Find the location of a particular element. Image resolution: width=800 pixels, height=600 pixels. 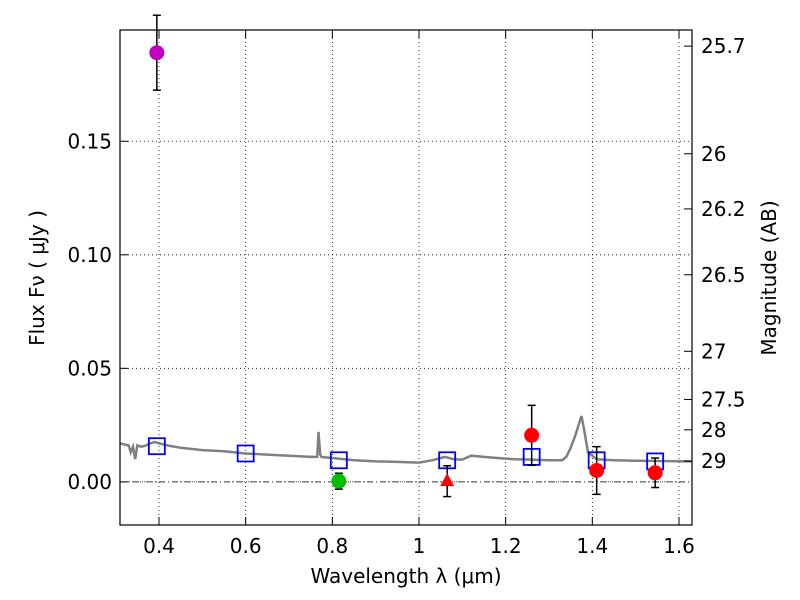

x-tick-label: 1.4 is located at coordinates (592, 546).